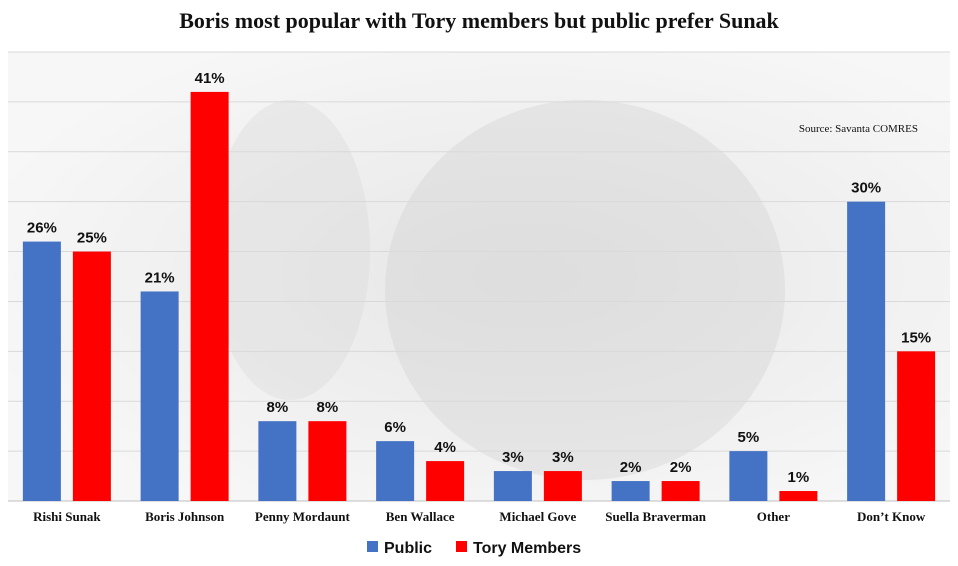  Describe the element at coordinates (278, 407) in the screenshot. I see `value-label-public-penny-mordaunt: 8%` at that location.